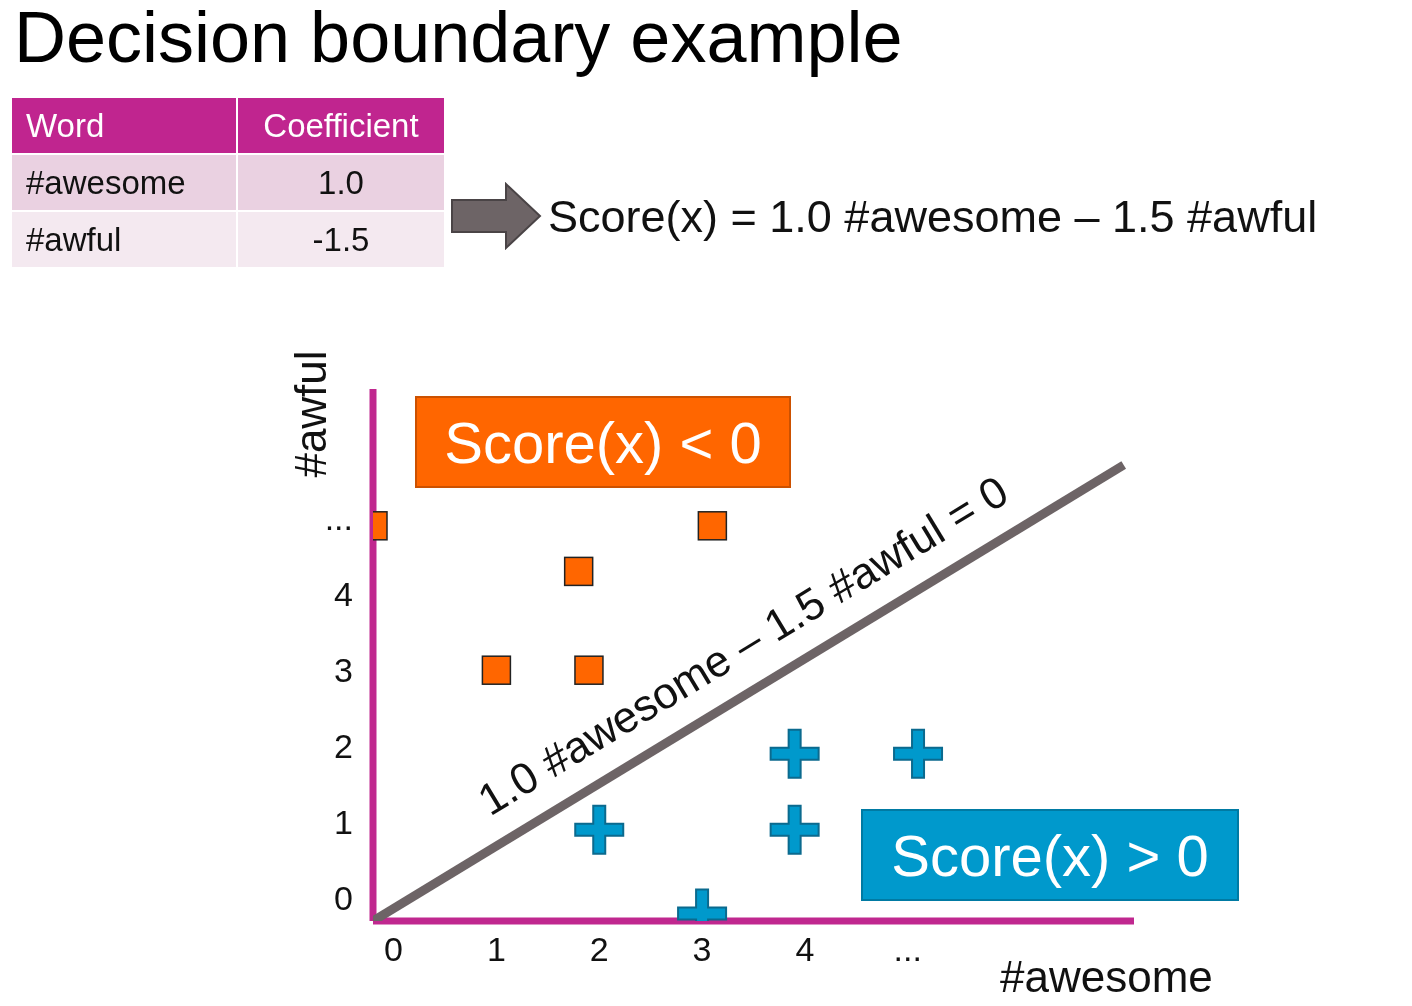  Describe the element at coordinates (343, 898) in the screenshot. I see `y-tick-label: 0` at that location.